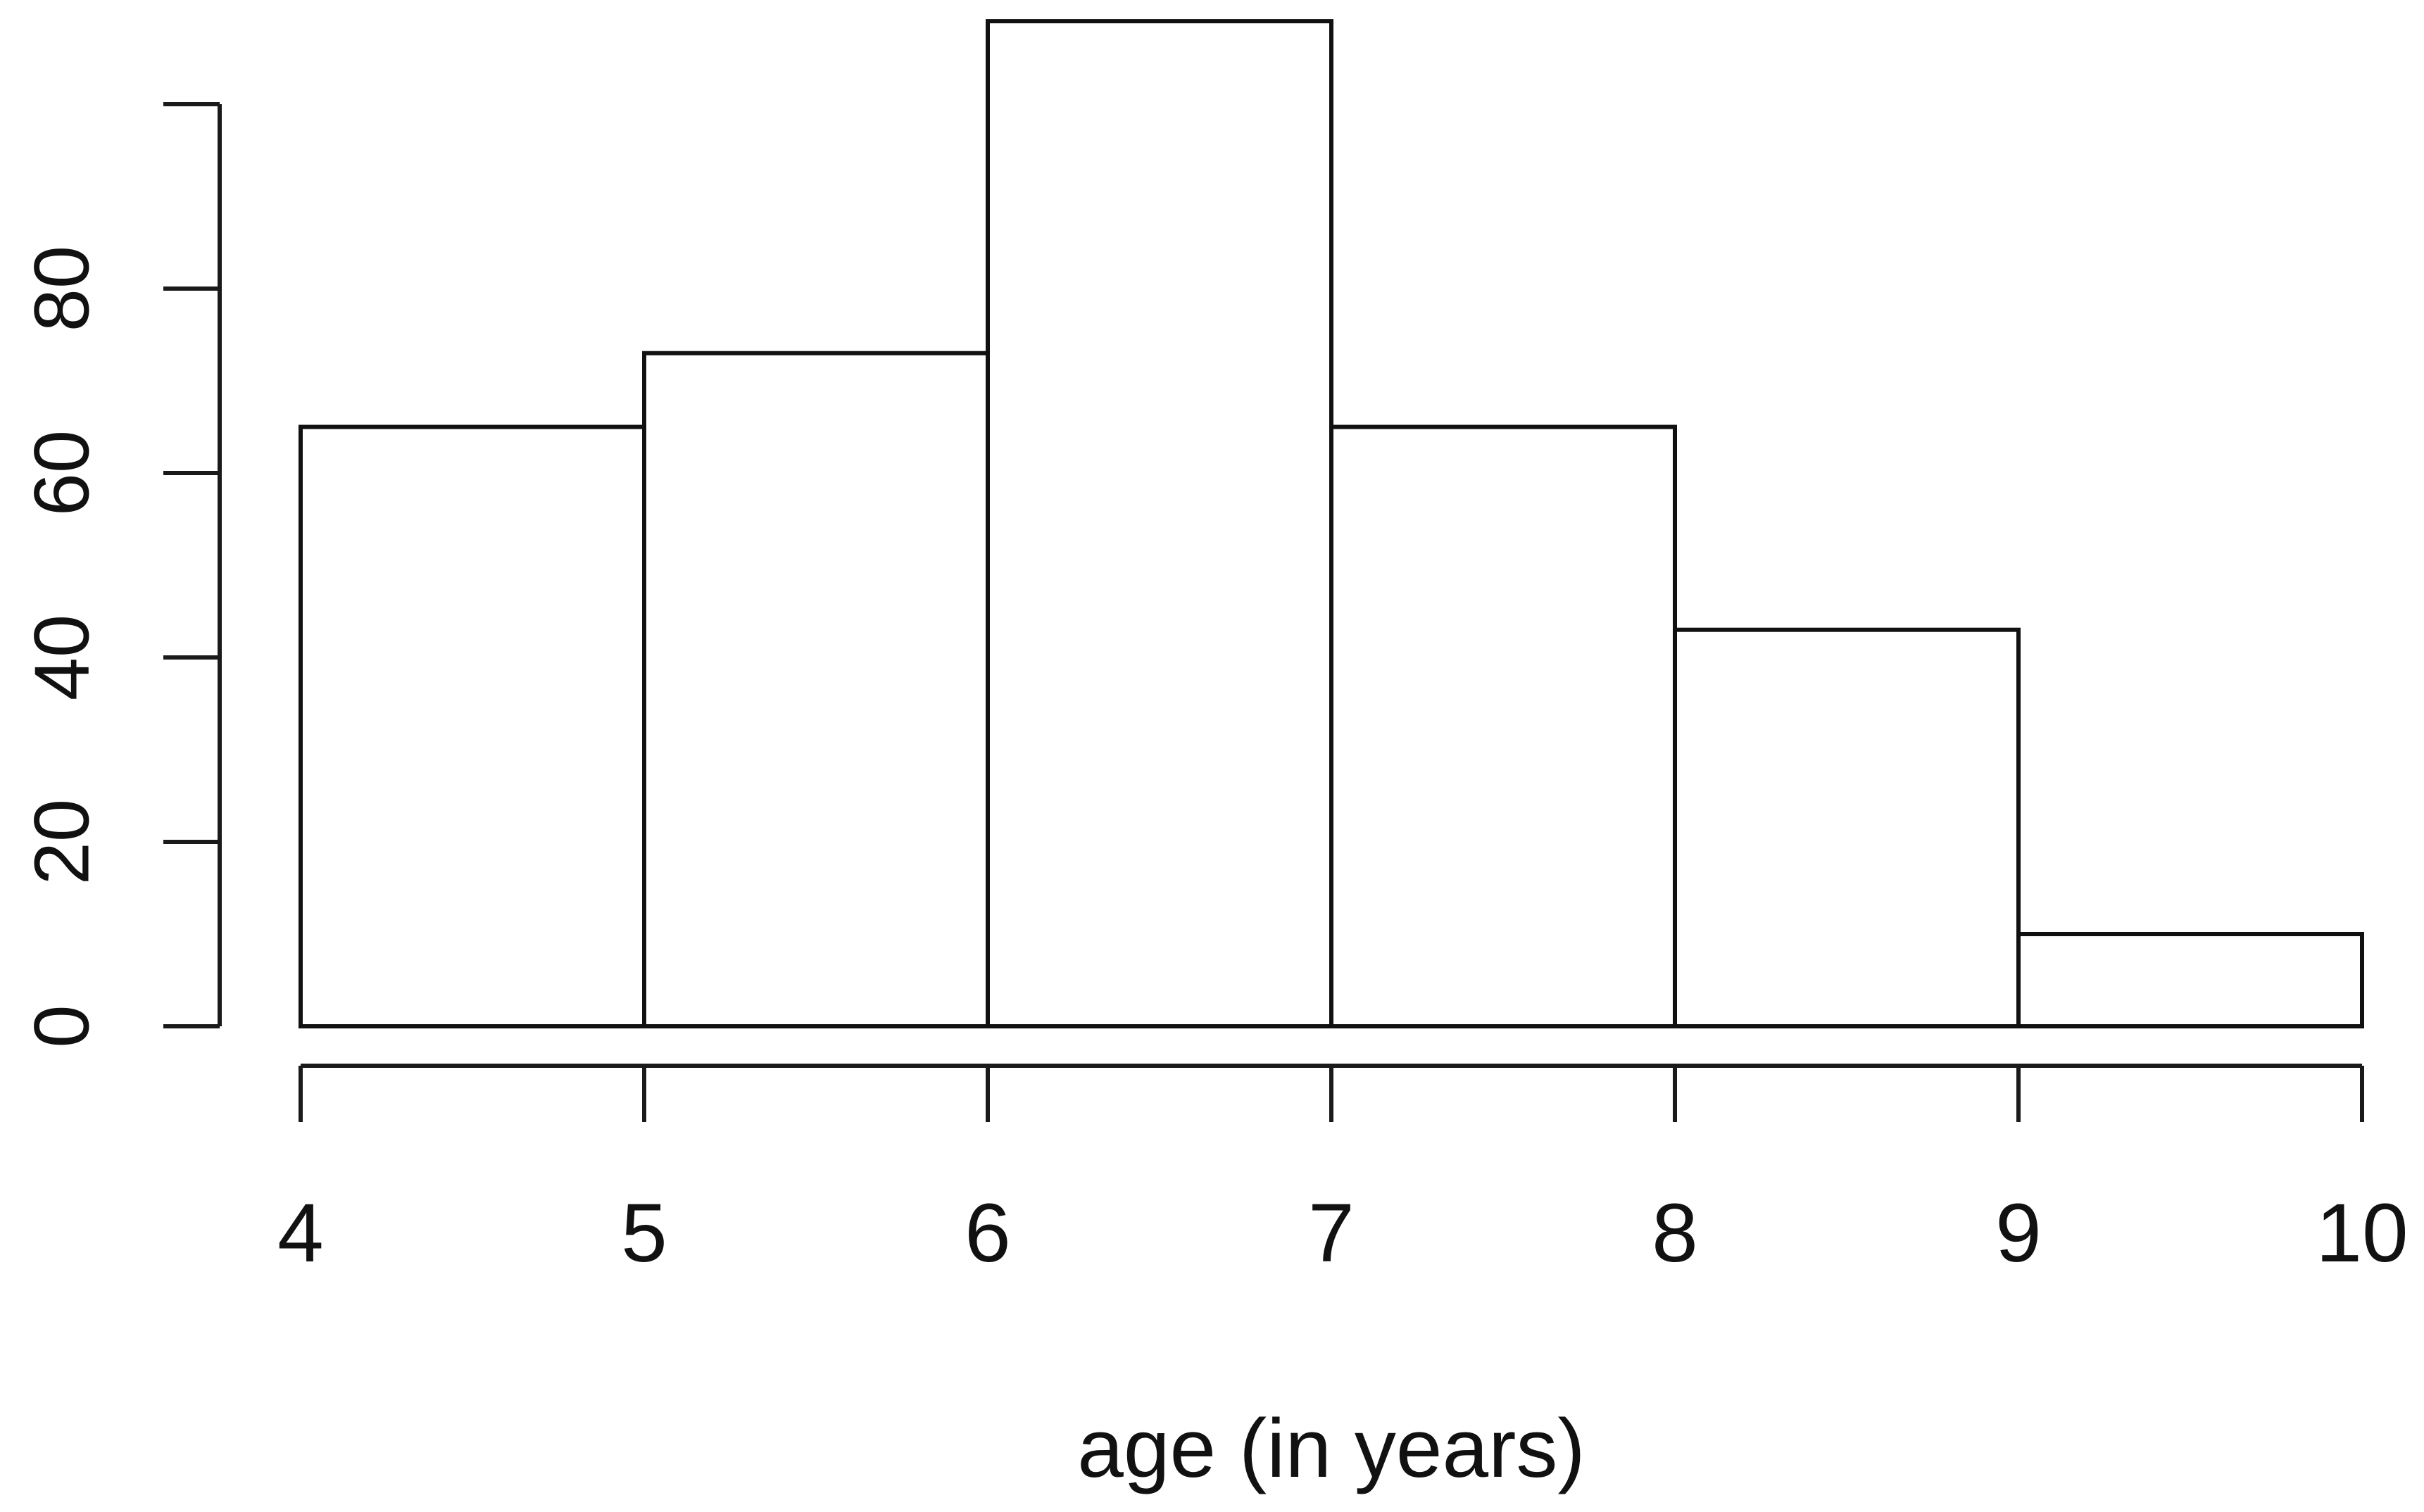 This screenshot has height=1512, width=2424. What do you see at coordinates (1331, 1448) in the screenshot?
I see `x-axis-title: age (in years)` at bounding box center [1331, 1448].